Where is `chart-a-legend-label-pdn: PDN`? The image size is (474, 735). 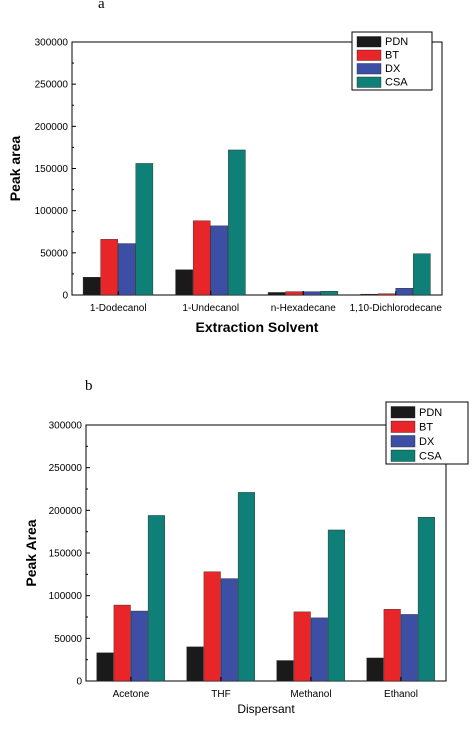 chart-a-legend-label-pdn: PDN is located at coordinates (396, 42).